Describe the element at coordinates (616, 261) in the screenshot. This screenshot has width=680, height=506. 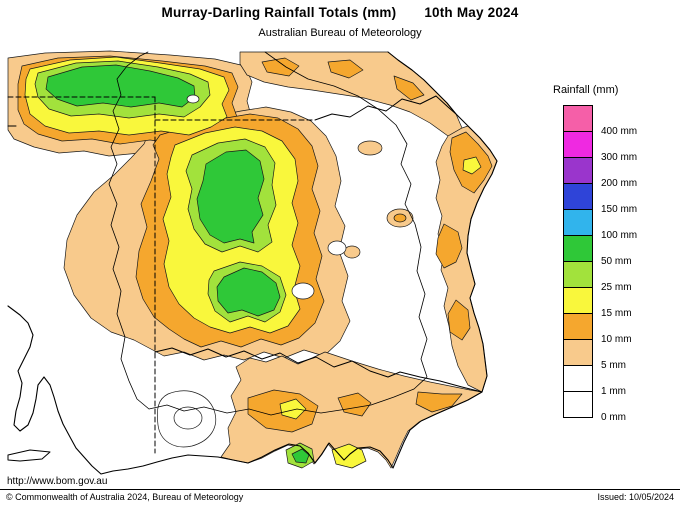
I see `legend-label: 50 mm` at that location.